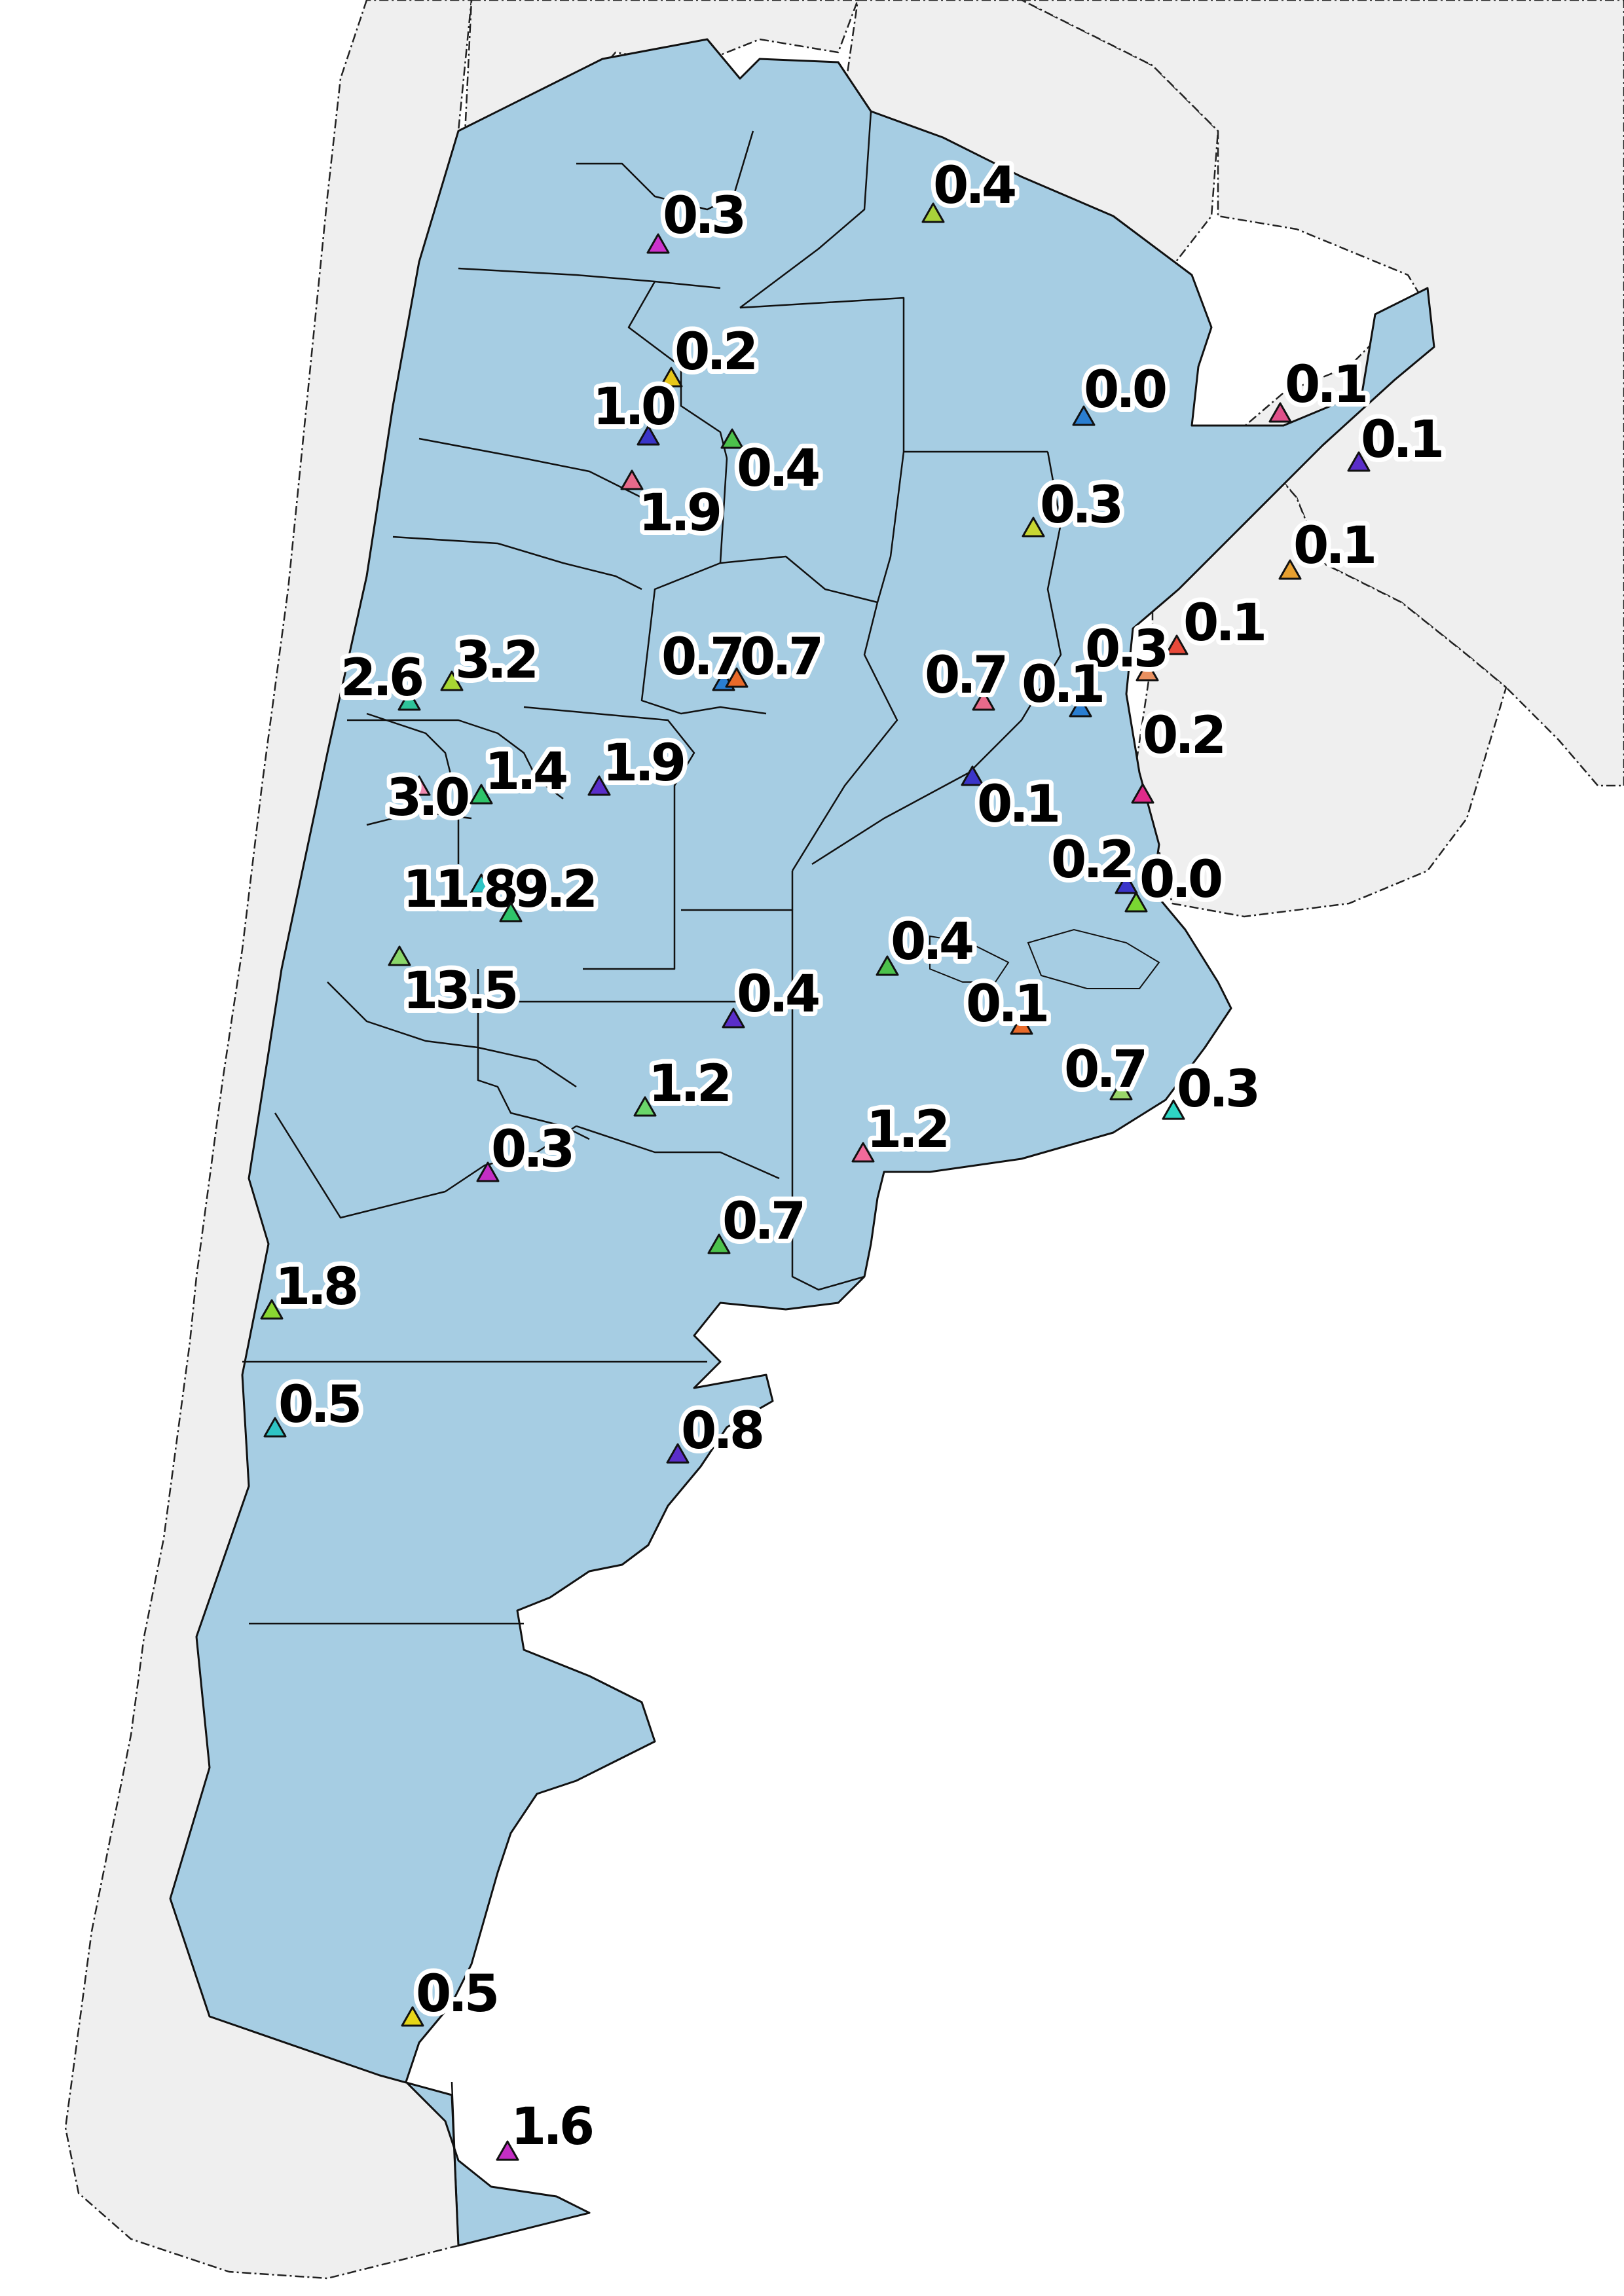 The image size is (1624, 2296). What do you see at coordinates (552, 2127) in the screenshot?
I see `station-value-label: 1.6` at bounding box center [552, 2127].